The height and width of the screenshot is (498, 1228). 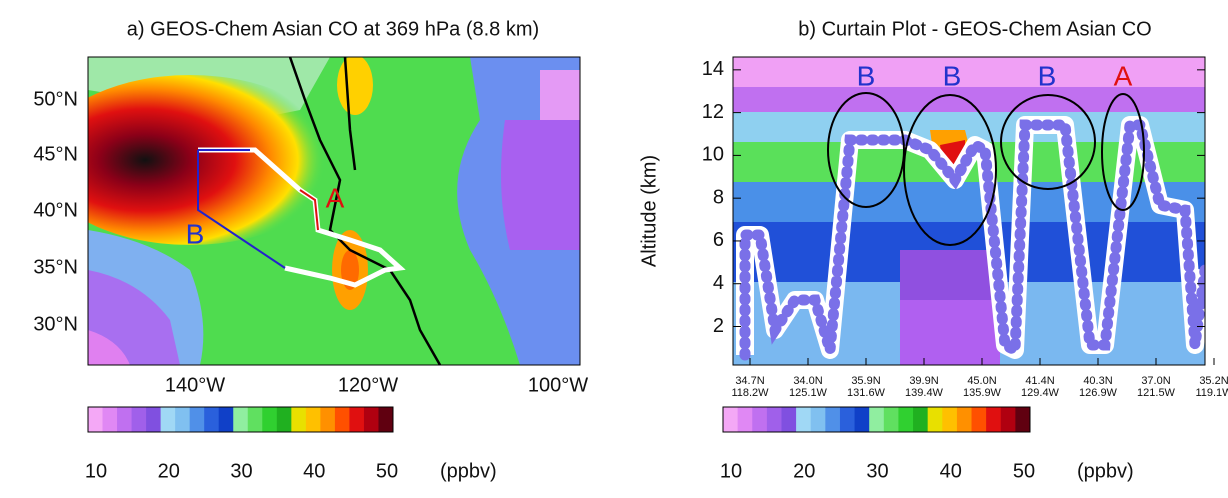 I want to click on lat-label: 30°N, so click(x=55, y=324).